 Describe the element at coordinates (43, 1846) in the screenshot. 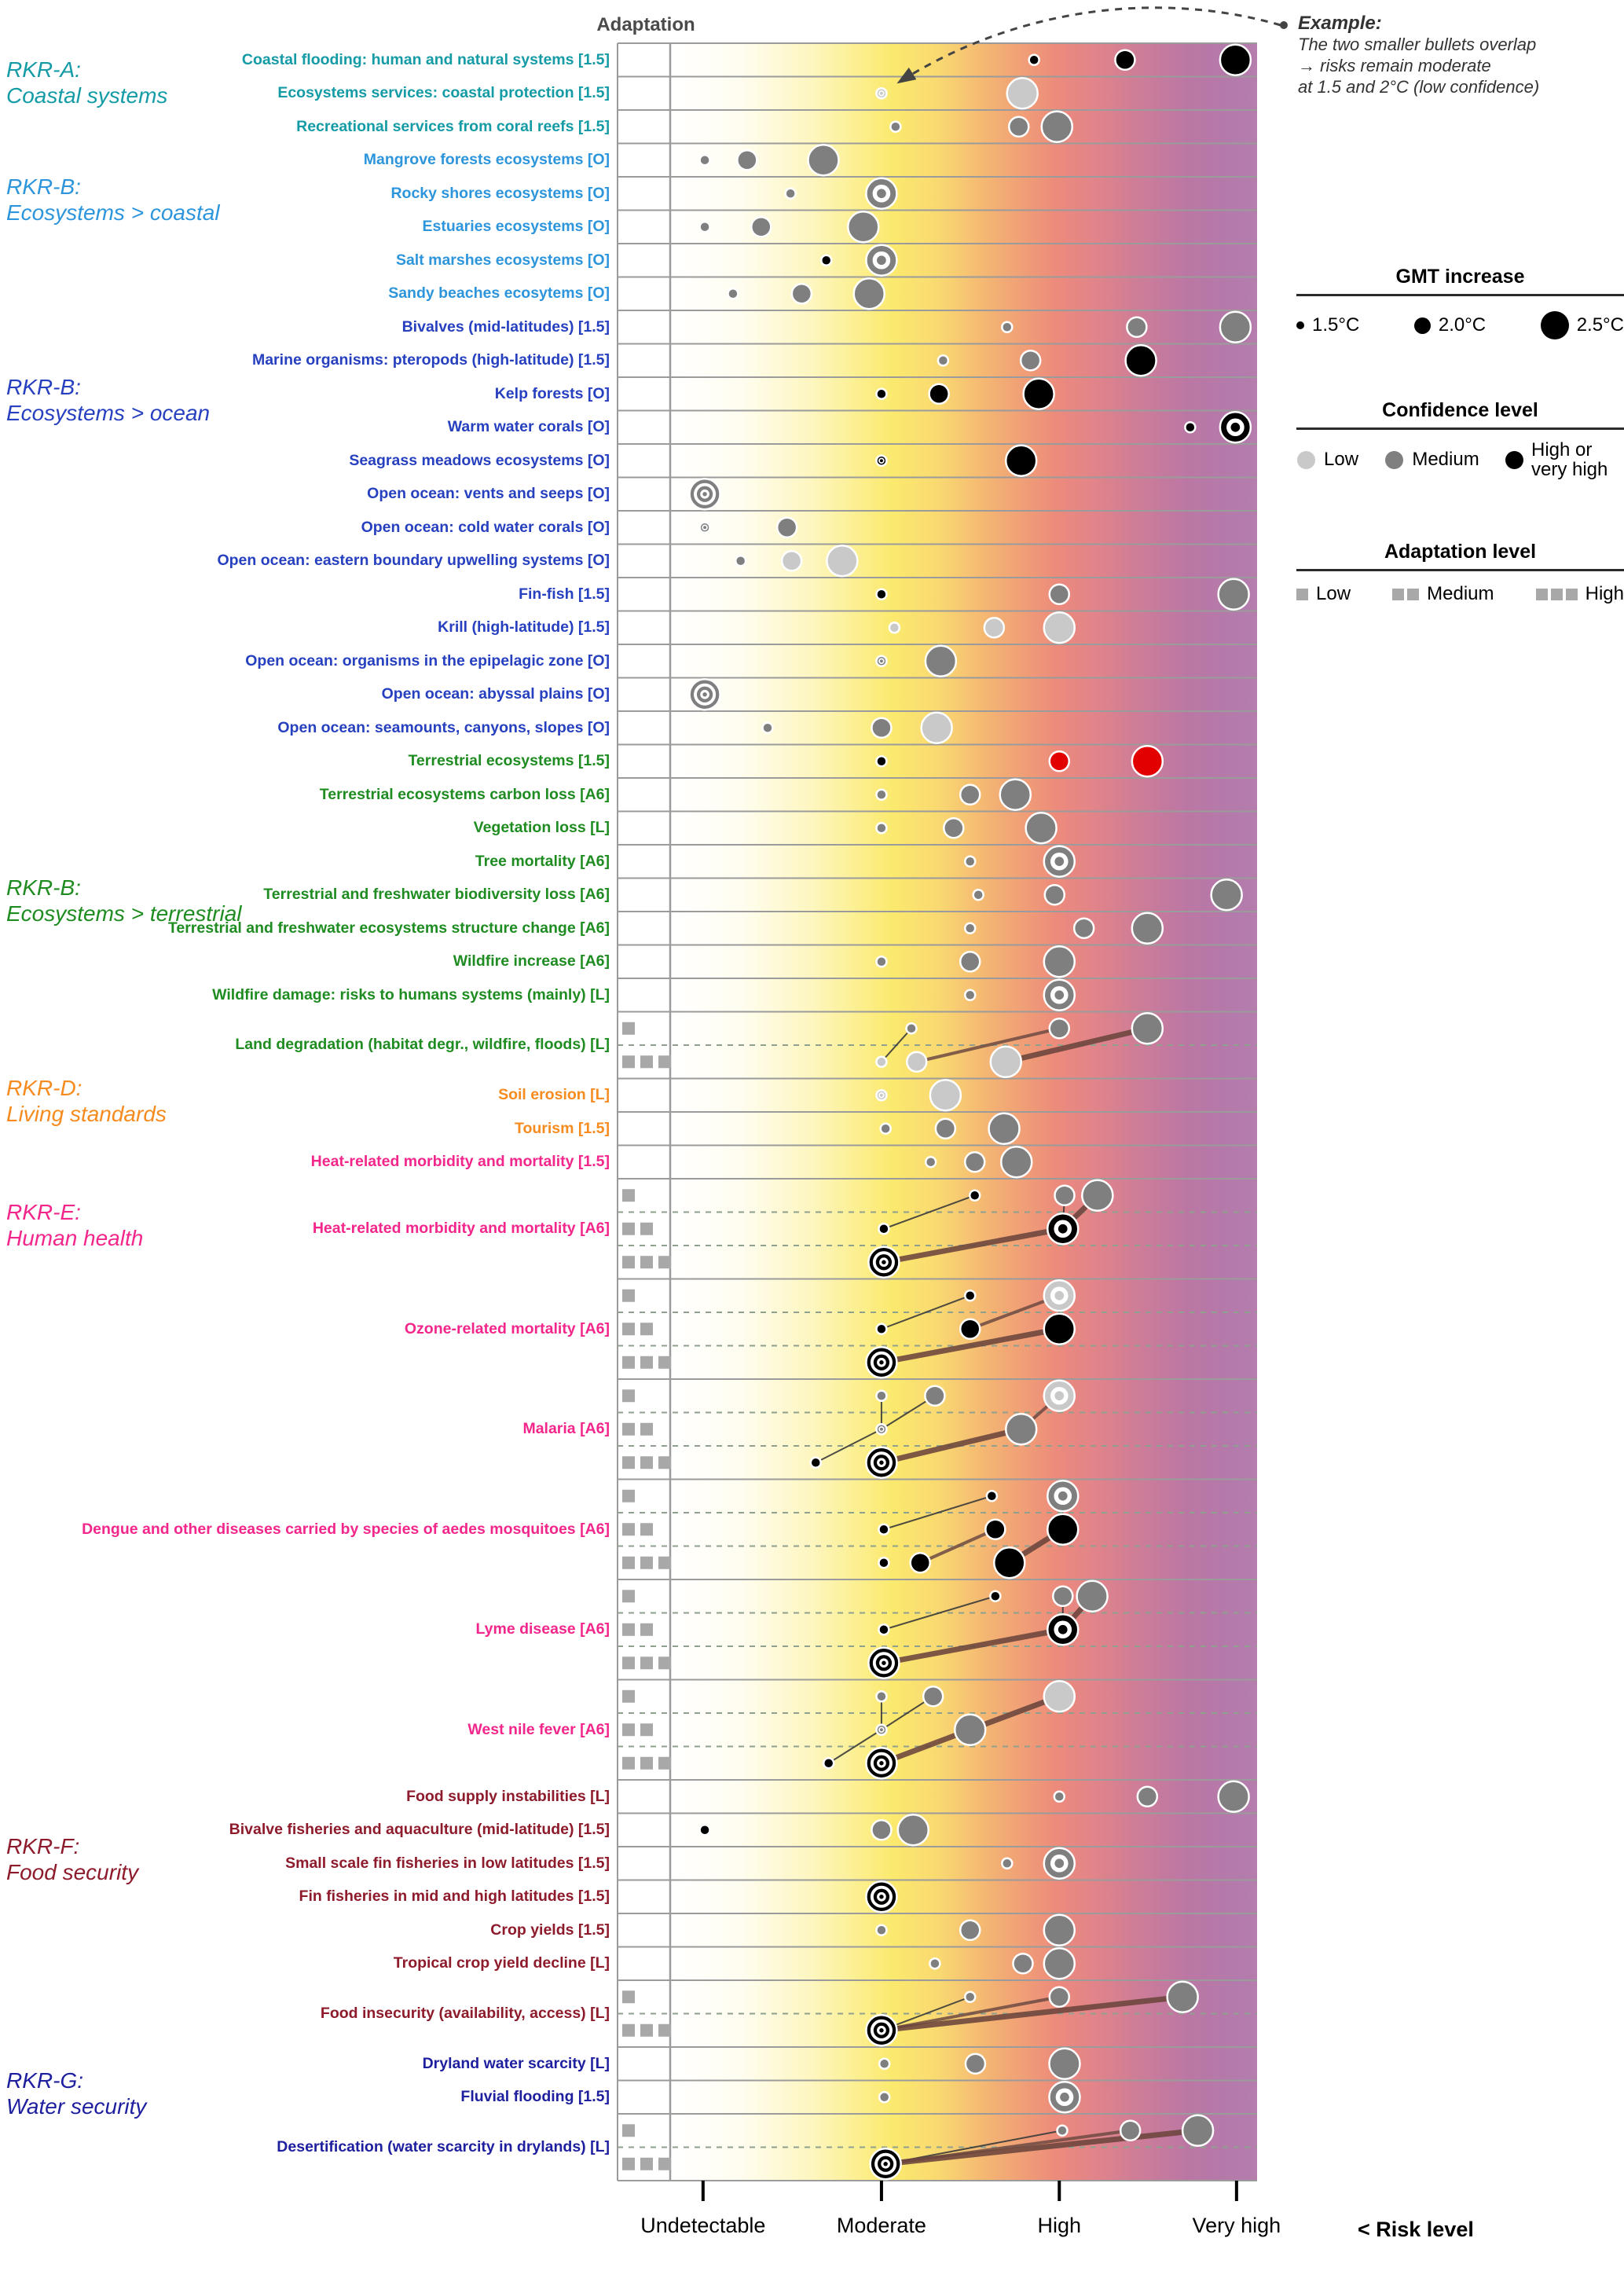

I see `group-label-line: RKR-F:` at that location.